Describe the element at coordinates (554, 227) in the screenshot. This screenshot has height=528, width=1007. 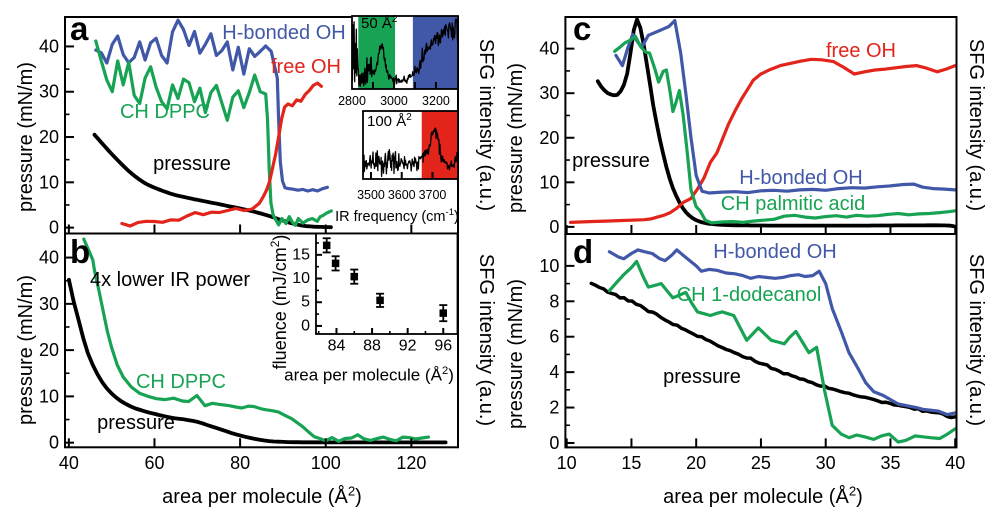
I see `ytick-label-c: 0` at that location.